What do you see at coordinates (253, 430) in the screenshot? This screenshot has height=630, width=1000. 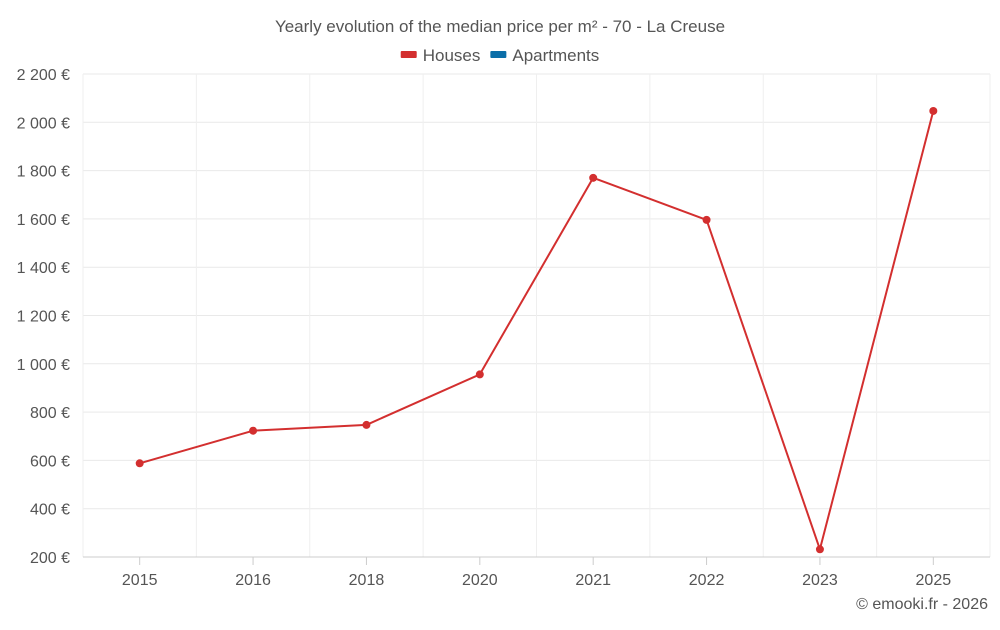 I see `data-point-houses-2016` at bounding box center [253, 430].